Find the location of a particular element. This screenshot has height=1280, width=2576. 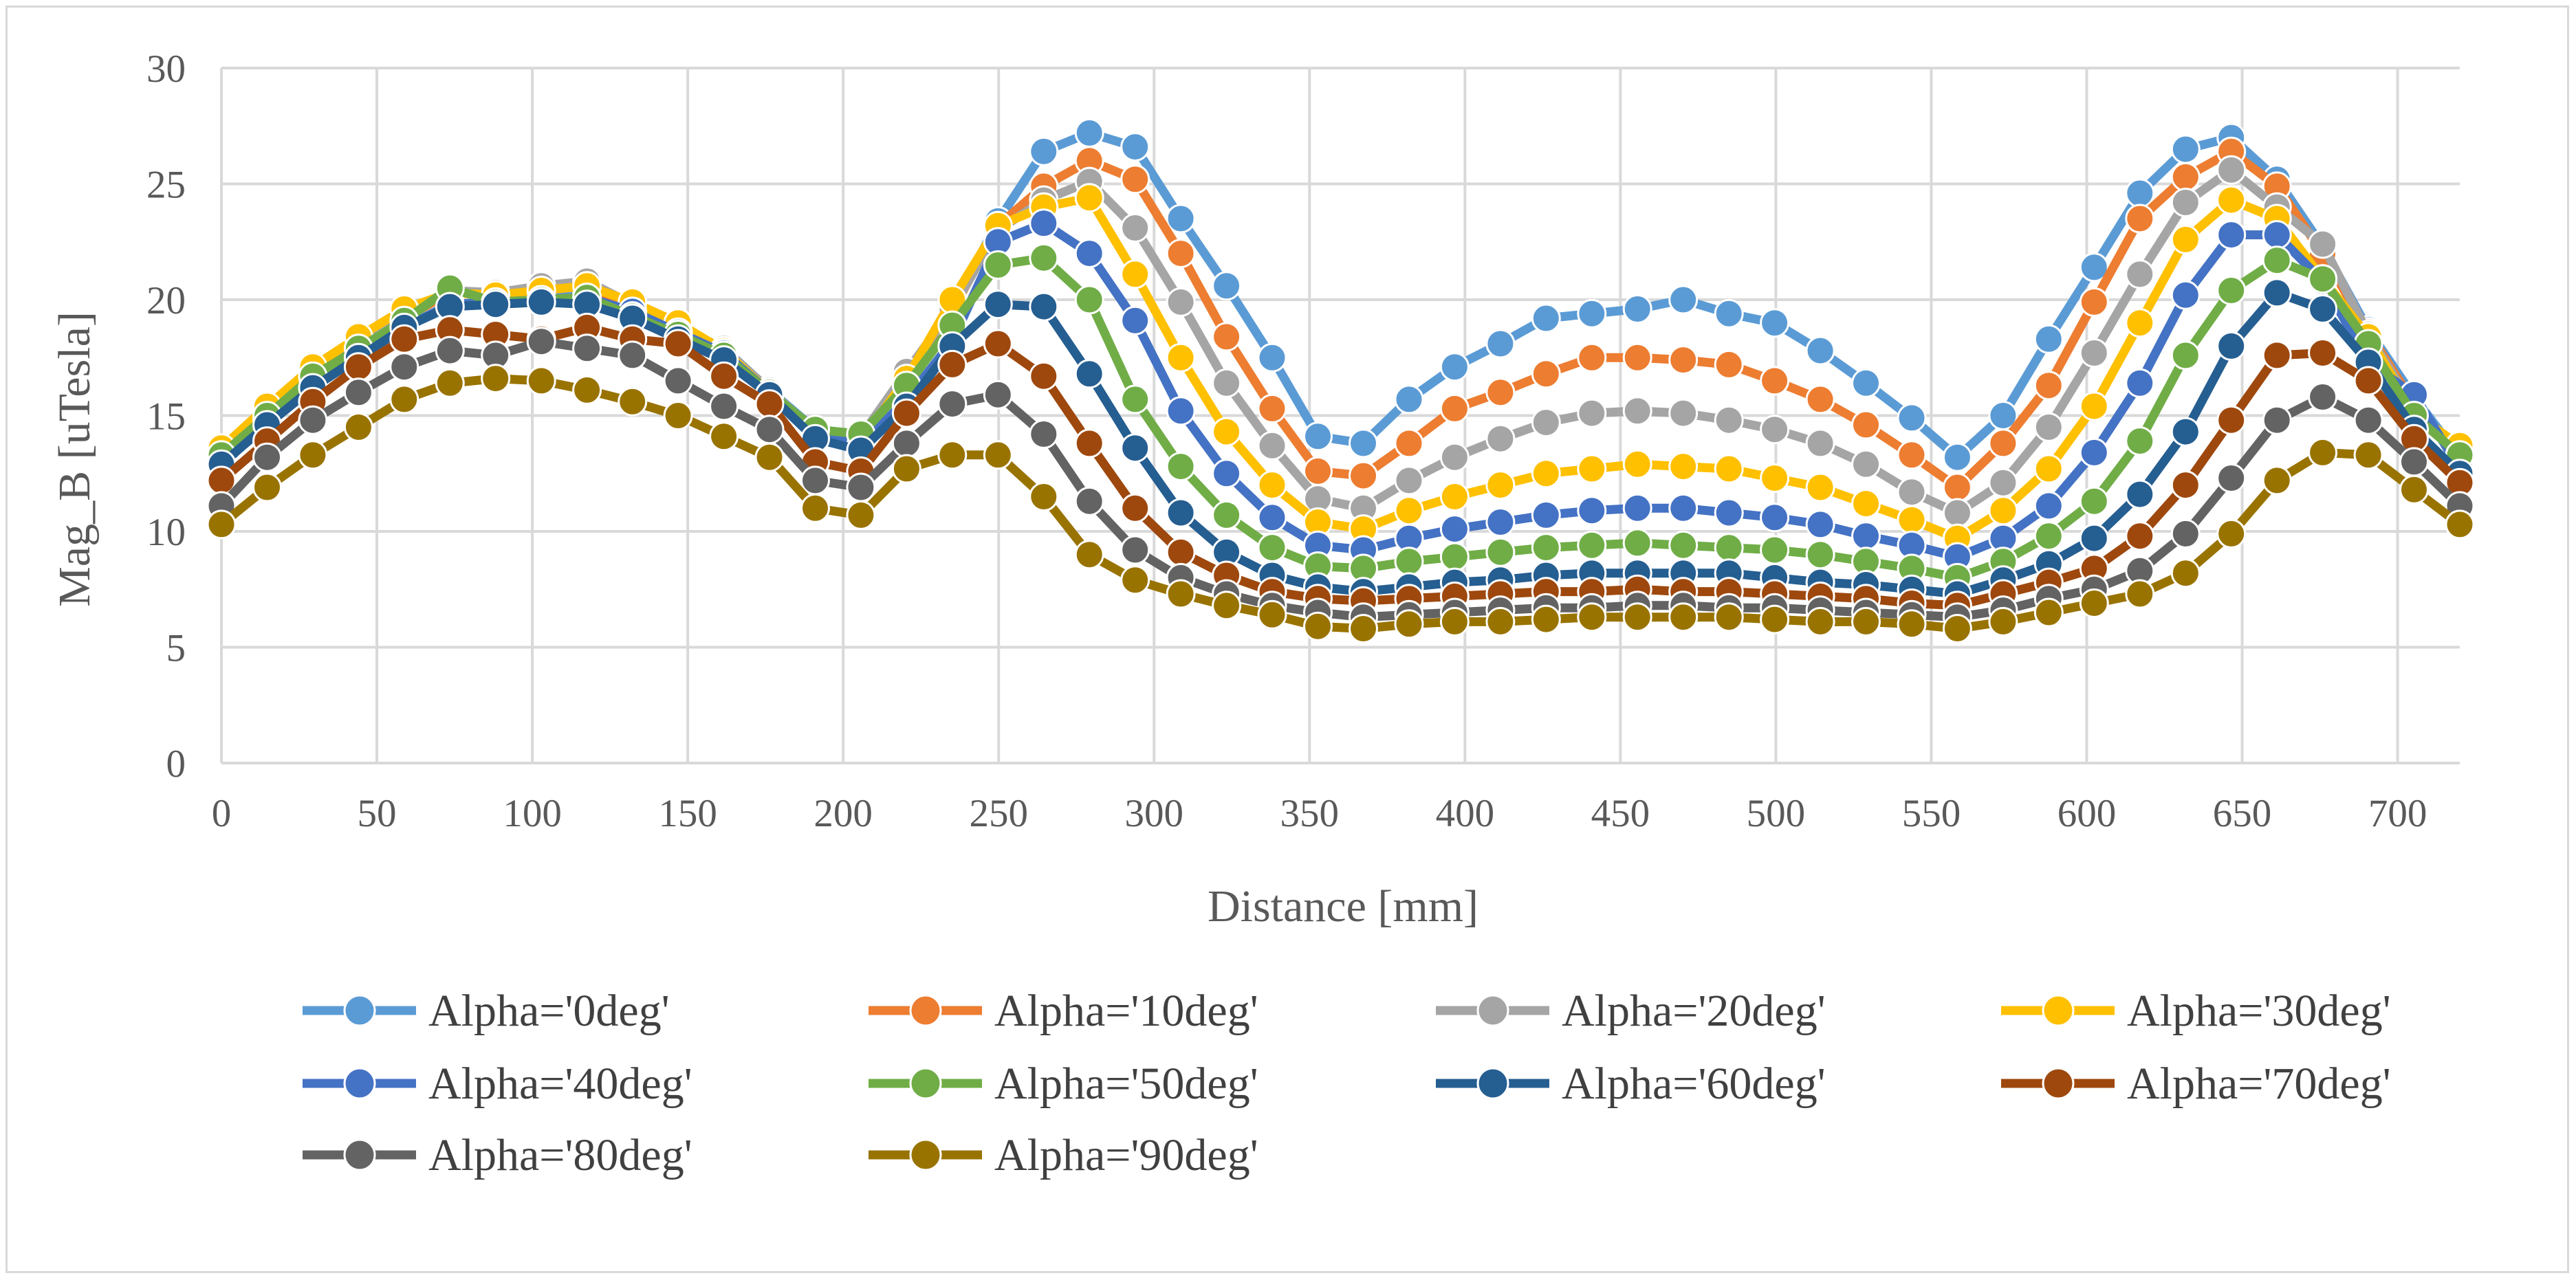

legend-label: Alpha='20deg' is located at coordinates (1694, 1011).